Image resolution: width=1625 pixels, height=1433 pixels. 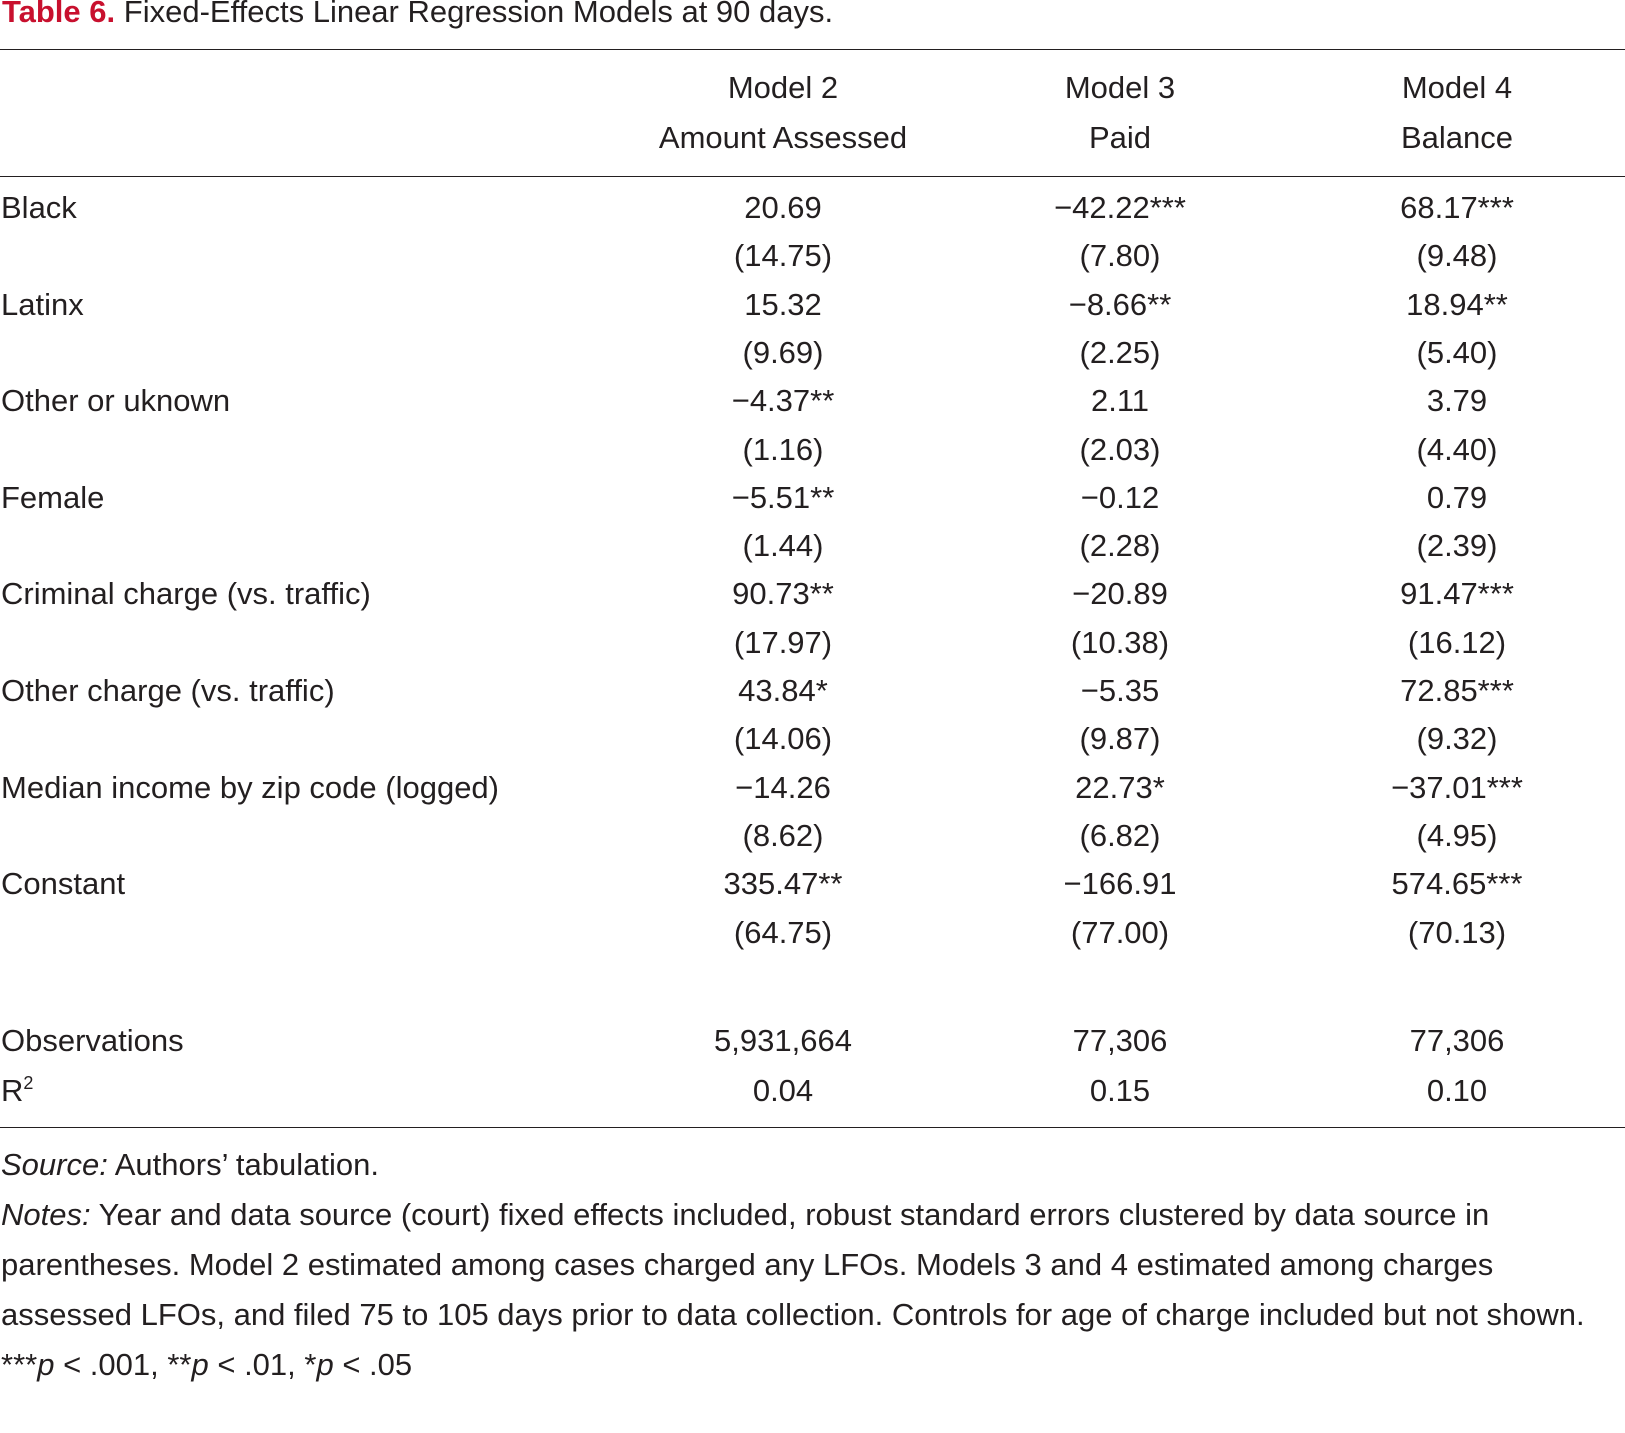 I want to click on coefficient-cell: 72.85***, so click(x=1457, y=690).